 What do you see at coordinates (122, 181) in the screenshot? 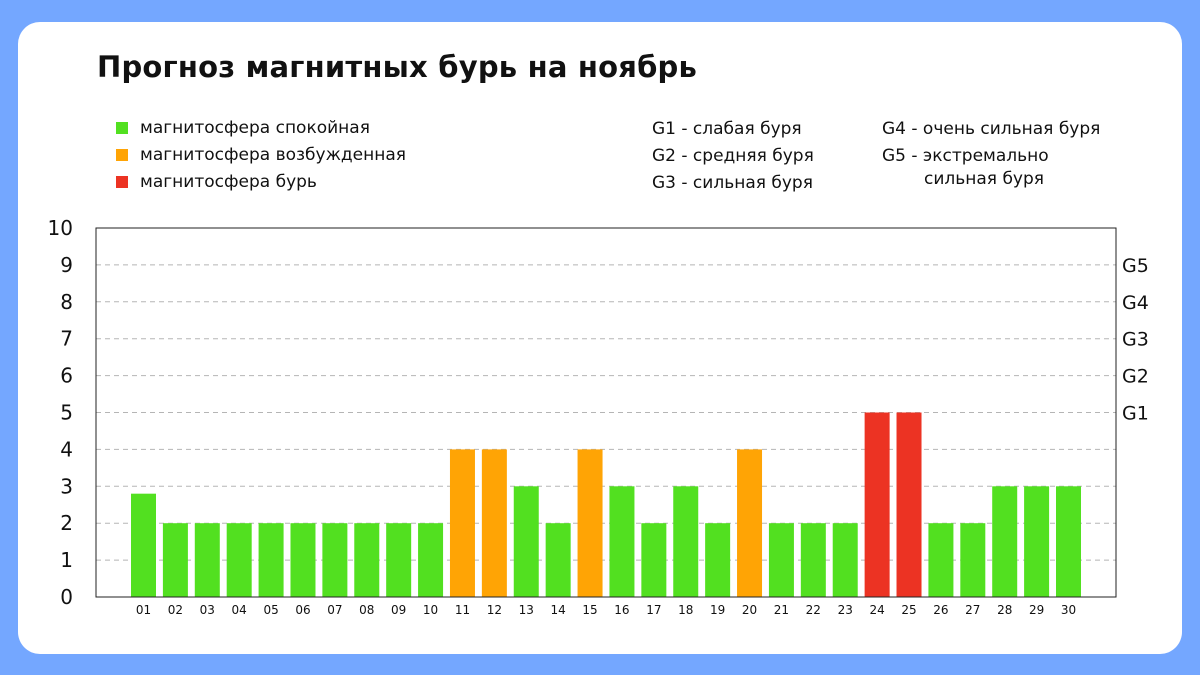
I see `legend-swatch-storm` at bounding box center [122, 181].